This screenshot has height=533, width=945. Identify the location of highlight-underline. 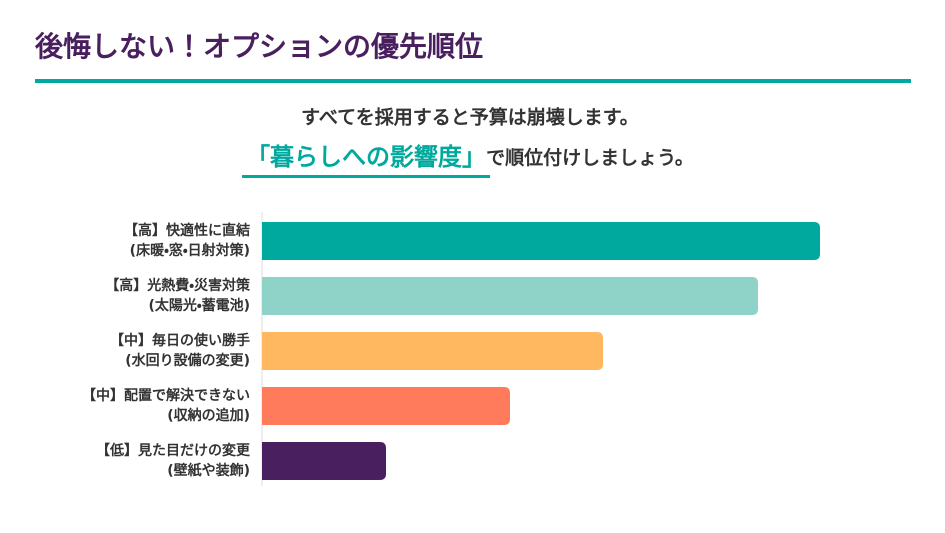
(366, 176).